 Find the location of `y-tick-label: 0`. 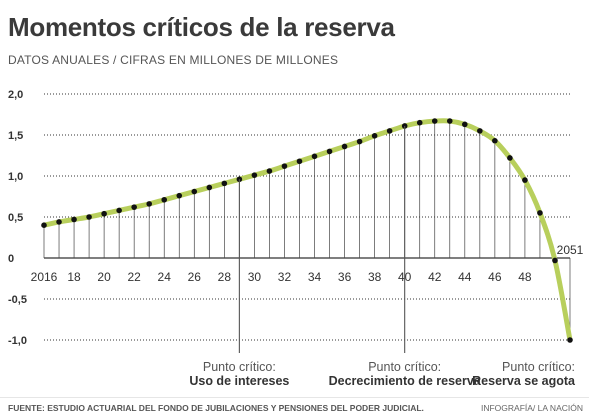

y-tick-label: 0 is located at coordinates (11, 259).